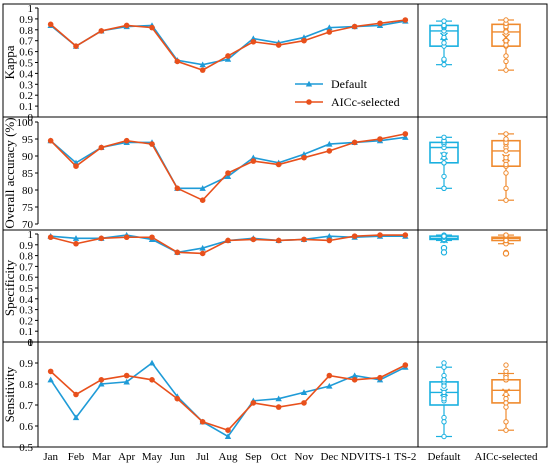  What do you see at coordinates (28, 225) in the screenshot?
I see `y-tick-label: 70` at bounding box center [28, 225].